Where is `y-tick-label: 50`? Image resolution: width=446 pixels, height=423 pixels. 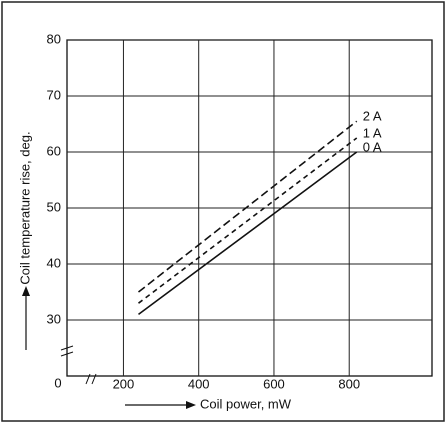 y-tick-label: 50 is located at coordinates (54, 206).